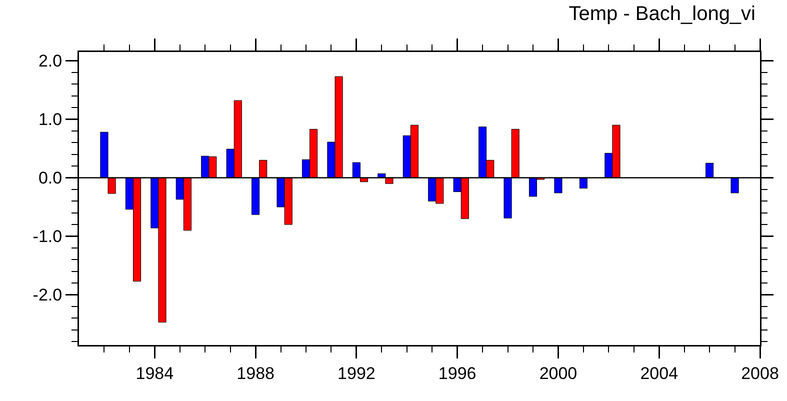  What do you see at coordinates (662, 14) in the screenshot?
I see `chart-title: Temp - Bach_long_vi` at bounding box center [662, 14].